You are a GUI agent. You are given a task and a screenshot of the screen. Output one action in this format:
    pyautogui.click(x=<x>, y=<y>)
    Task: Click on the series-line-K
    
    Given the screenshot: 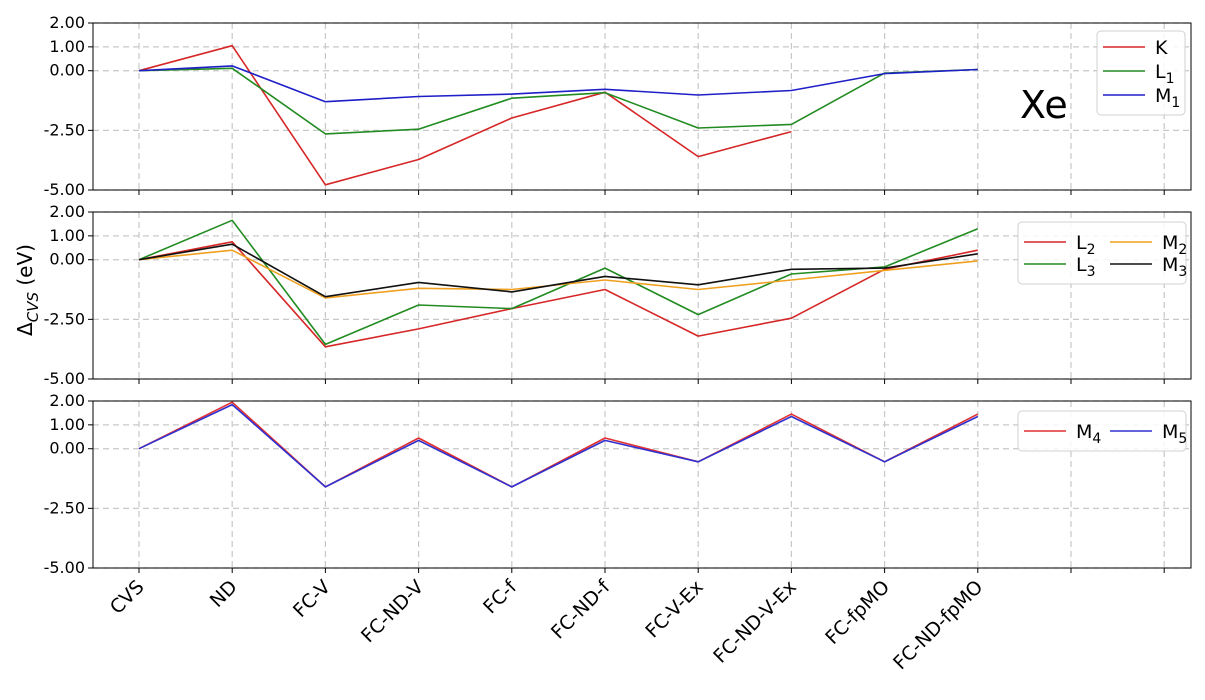 What is the action you would take?
    pyautogui.click(x=465, y=115)
    